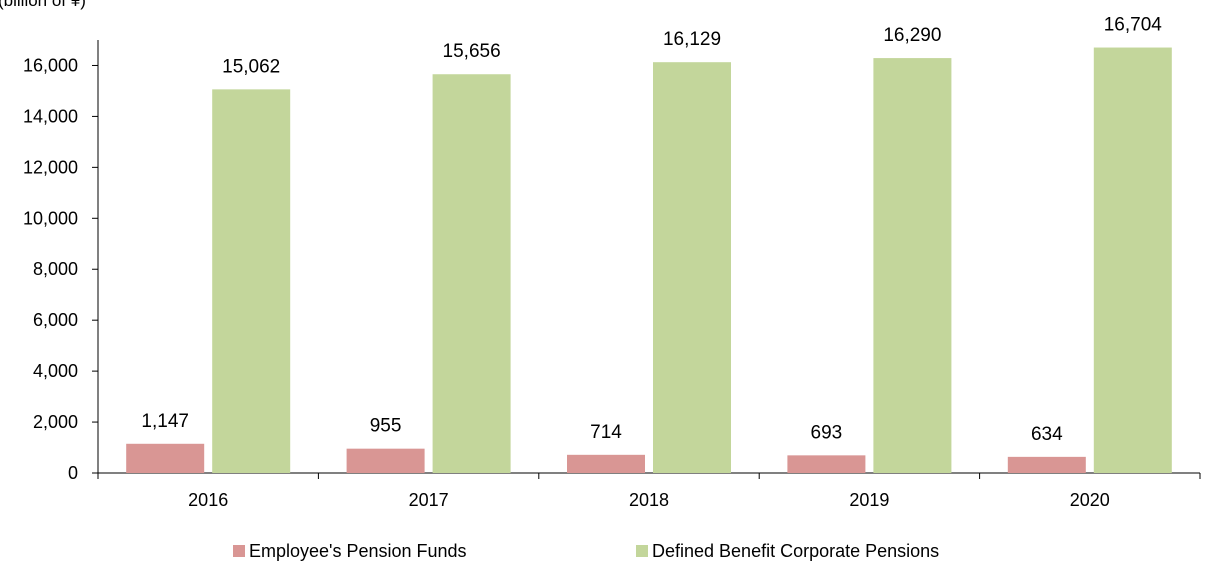  I want to click on unit-label: (billion of ¥), so click(43, 5).